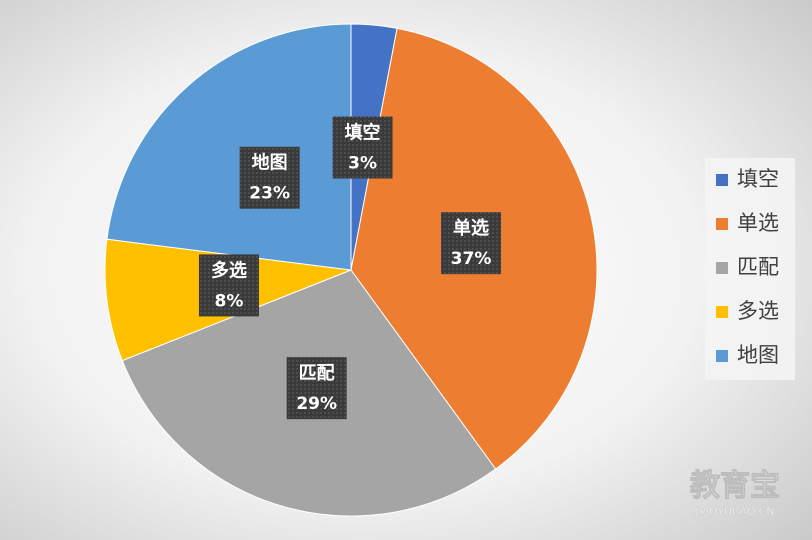 The image size is (812, 540). I want to click on data-label-value: 3%, so click(362, 164).